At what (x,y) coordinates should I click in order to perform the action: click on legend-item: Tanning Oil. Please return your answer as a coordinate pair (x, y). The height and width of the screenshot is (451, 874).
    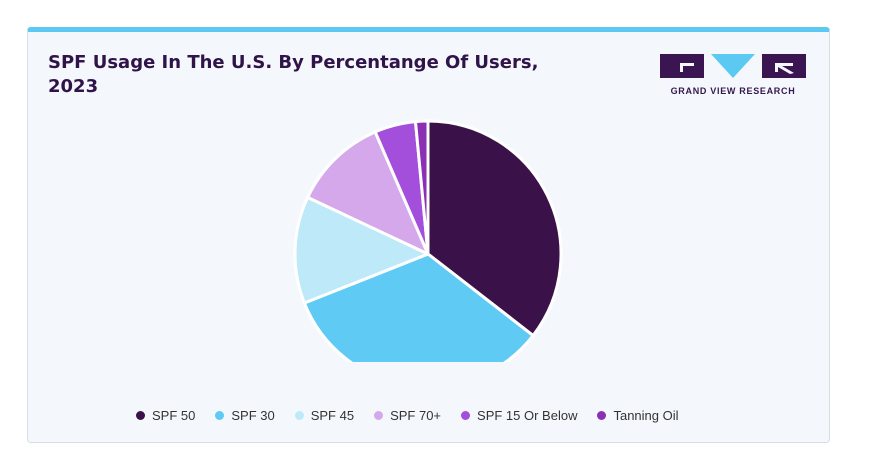
    Looking at the image, I should click on (638, 415).